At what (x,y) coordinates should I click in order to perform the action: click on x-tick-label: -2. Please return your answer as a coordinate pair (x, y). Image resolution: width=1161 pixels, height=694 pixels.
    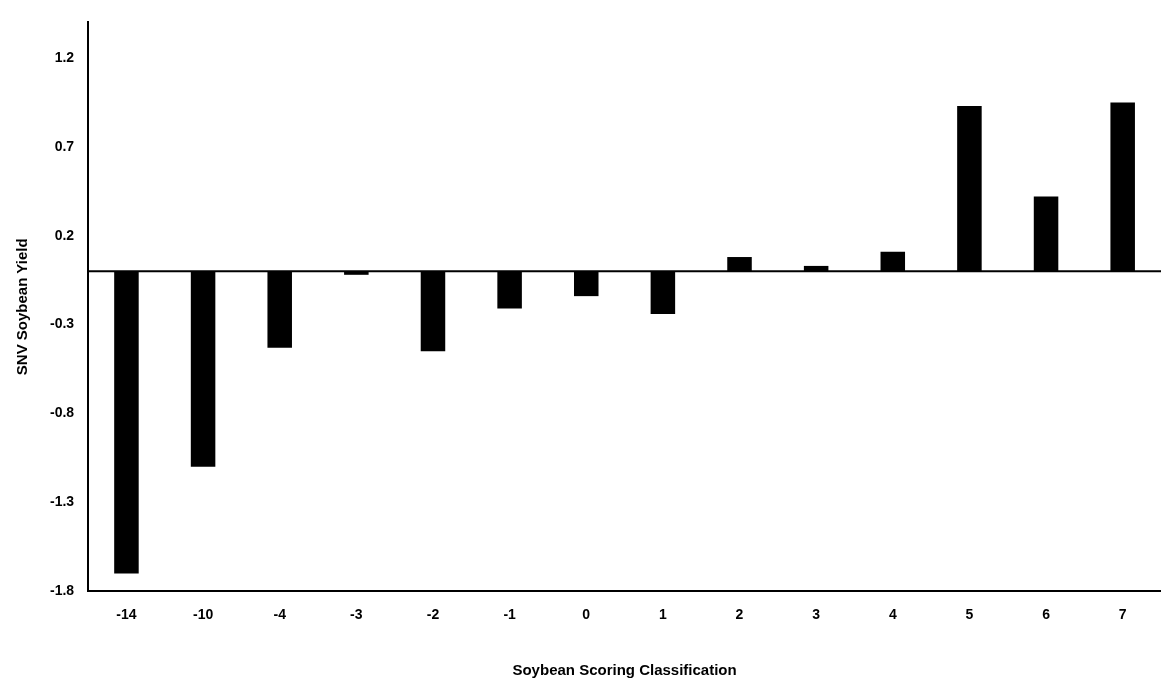
    Looking at the image, I should click on (433, 614).